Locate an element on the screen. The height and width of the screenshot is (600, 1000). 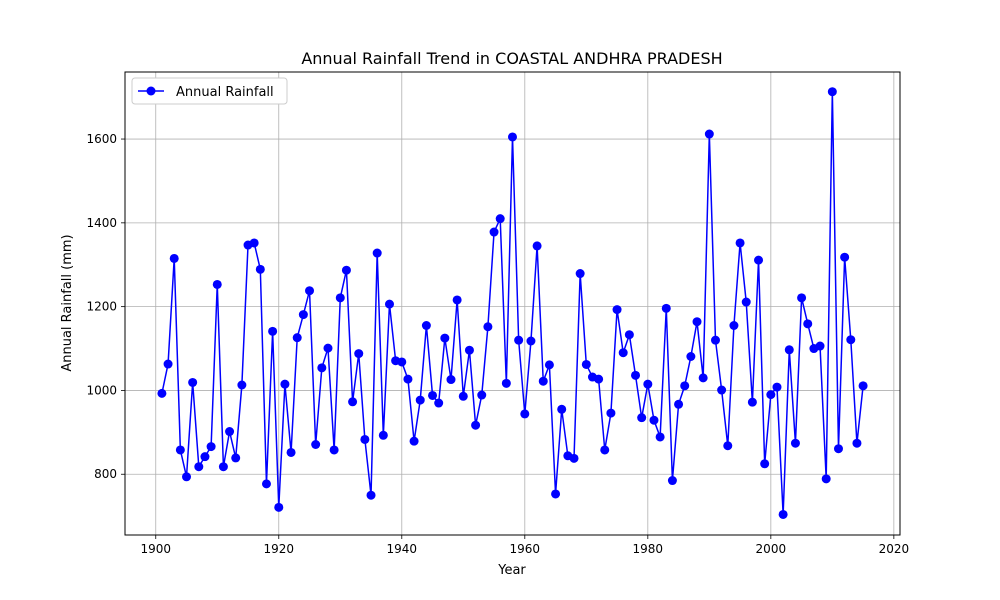
x-tick-label: 2000 is located at coordinates (771, 549).